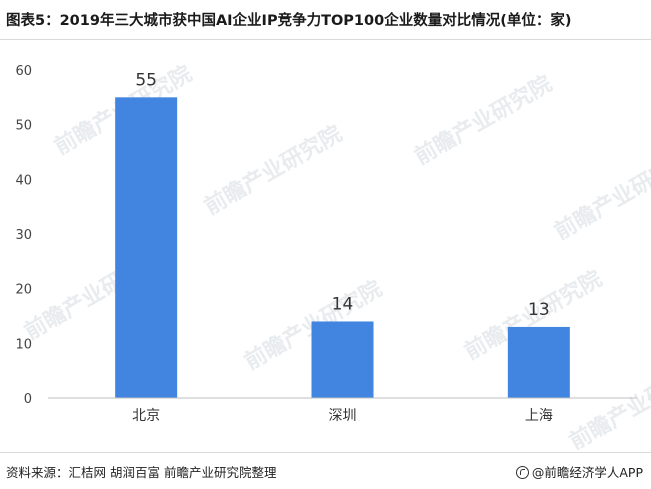 The height and width of the screenshot is (489, 651). What do you see at coordinates (141, 472) in the screenshot?
I see `source-note: 资料来源：汇桔网 胡润百富 前瞻产业研究院整理` at bounding box center [141, 472].